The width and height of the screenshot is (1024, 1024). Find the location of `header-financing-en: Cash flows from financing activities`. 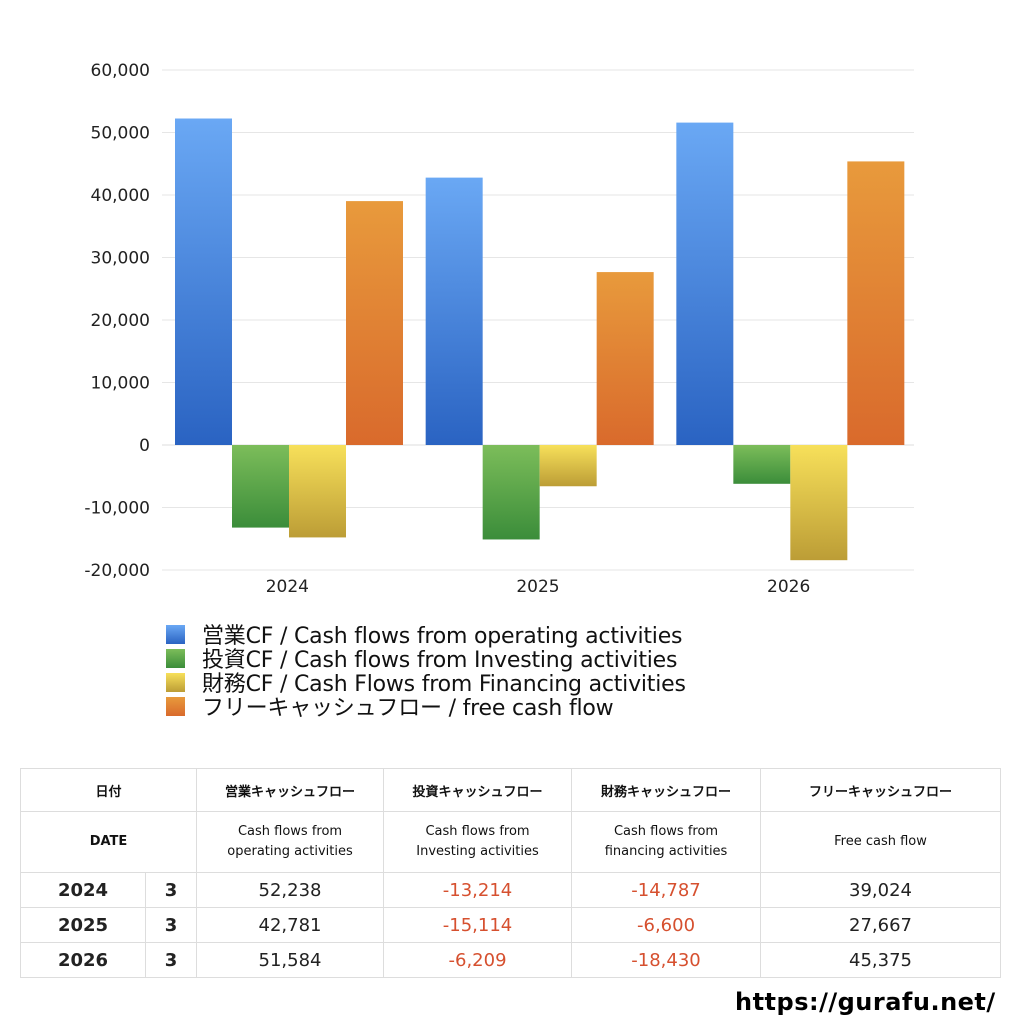

header-financing-en: Cash flows from financing activities is located at coordinates (666, 842).